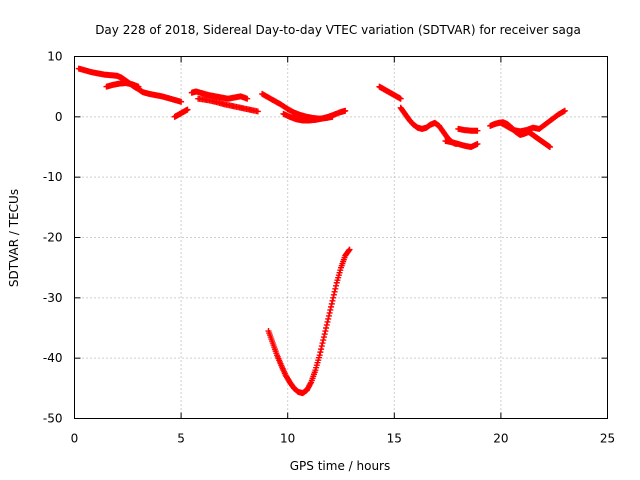 The height and width of the screenshot is (480, 640). Describe the element at coordinates (228, 105) in the screenshot. I see `series-arc-e` at that location.